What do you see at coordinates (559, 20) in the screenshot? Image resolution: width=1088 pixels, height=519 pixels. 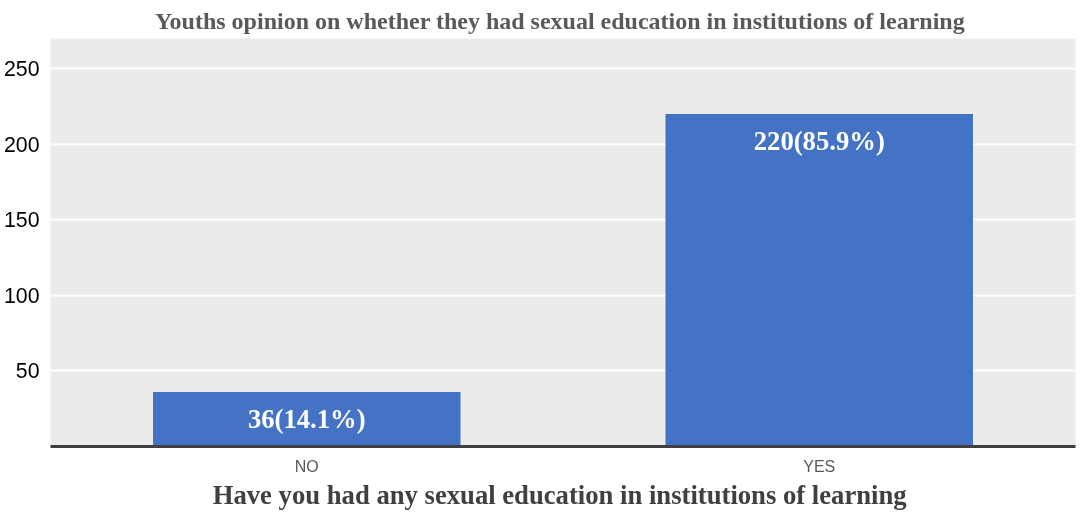 I see `chart-title: Youths opinion on whether they had sexual education in institutions of learning` at bounding box center [559, 20].